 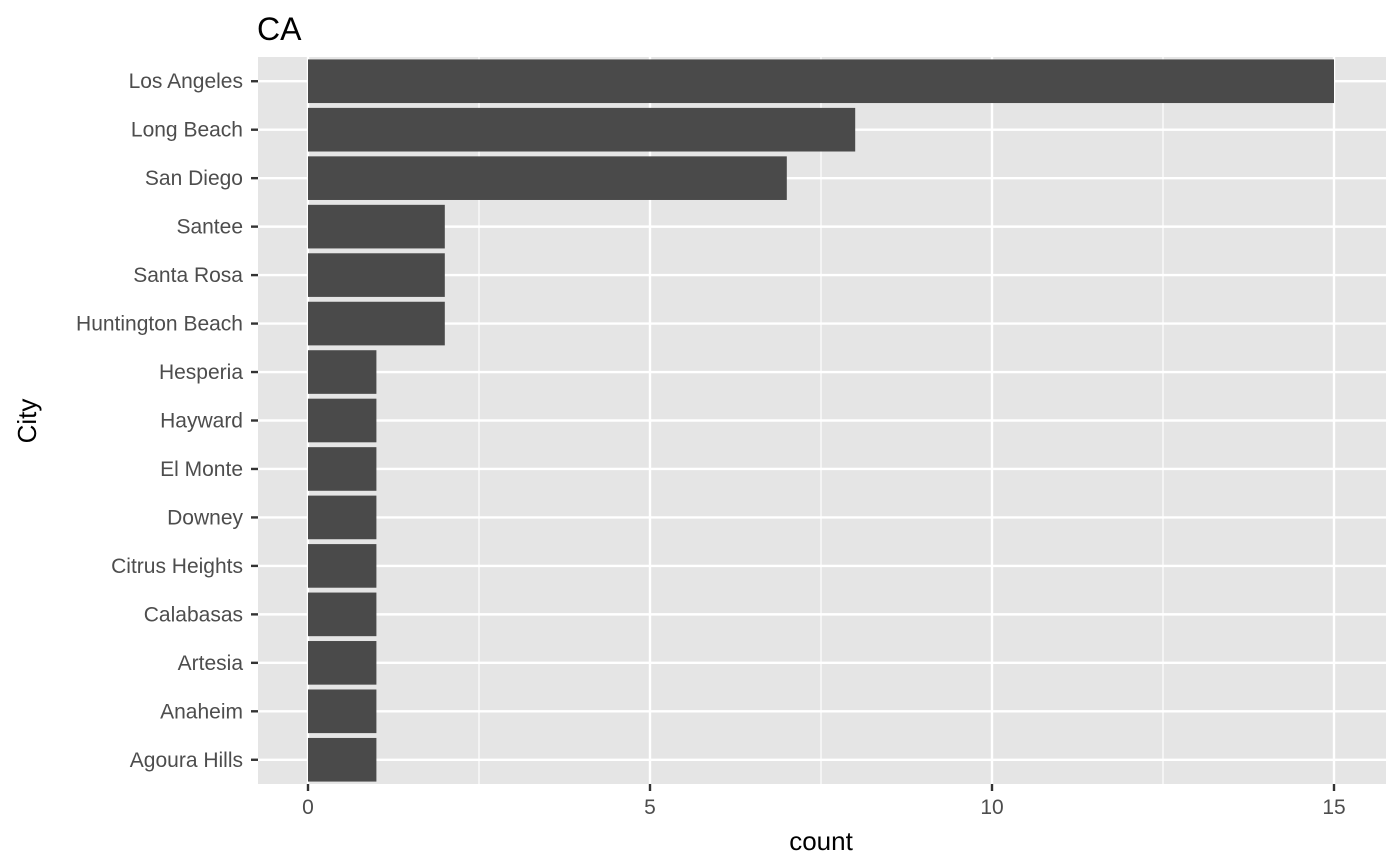 I want to click on x-tick-label: 10, so click(x=991, y=807).